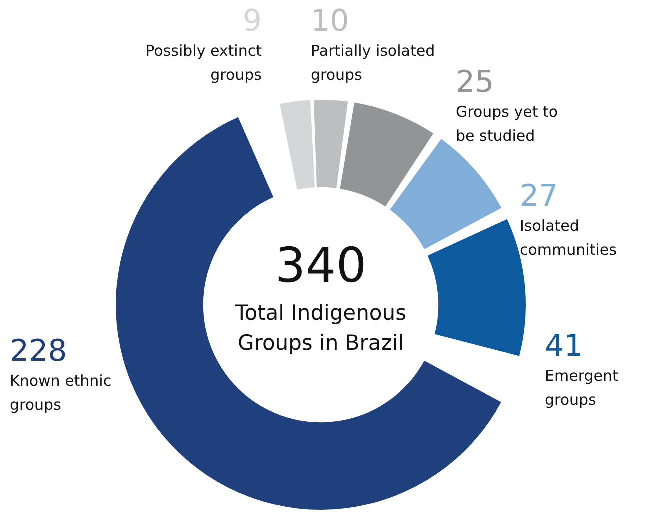 This screenshot has height=514, width=647. What do you see at coordinates (321, 328) in the screenshot?
I see `text: Total Indigenous Groups in Brazil` at bounding box center [321, 328].